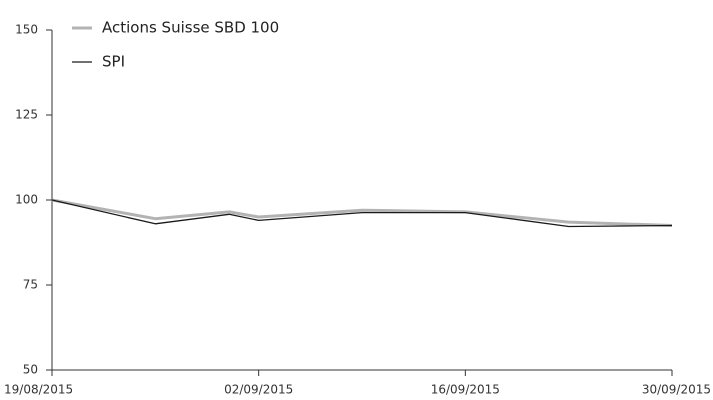 The height and width of the screenshot is (400, 713). I want to click on legend-label: SPI, so click(113, 62).